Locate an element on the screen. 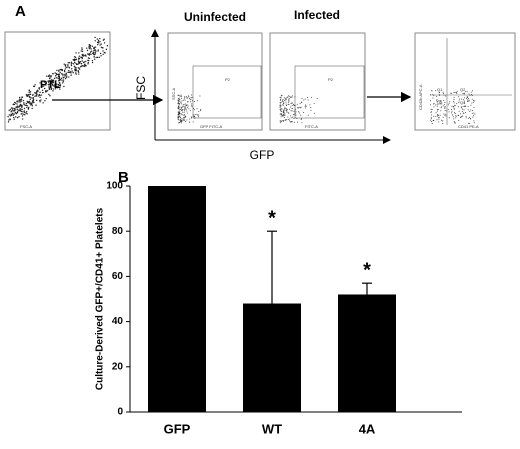  gate-label: P2 is located at coordinates (228, 79).